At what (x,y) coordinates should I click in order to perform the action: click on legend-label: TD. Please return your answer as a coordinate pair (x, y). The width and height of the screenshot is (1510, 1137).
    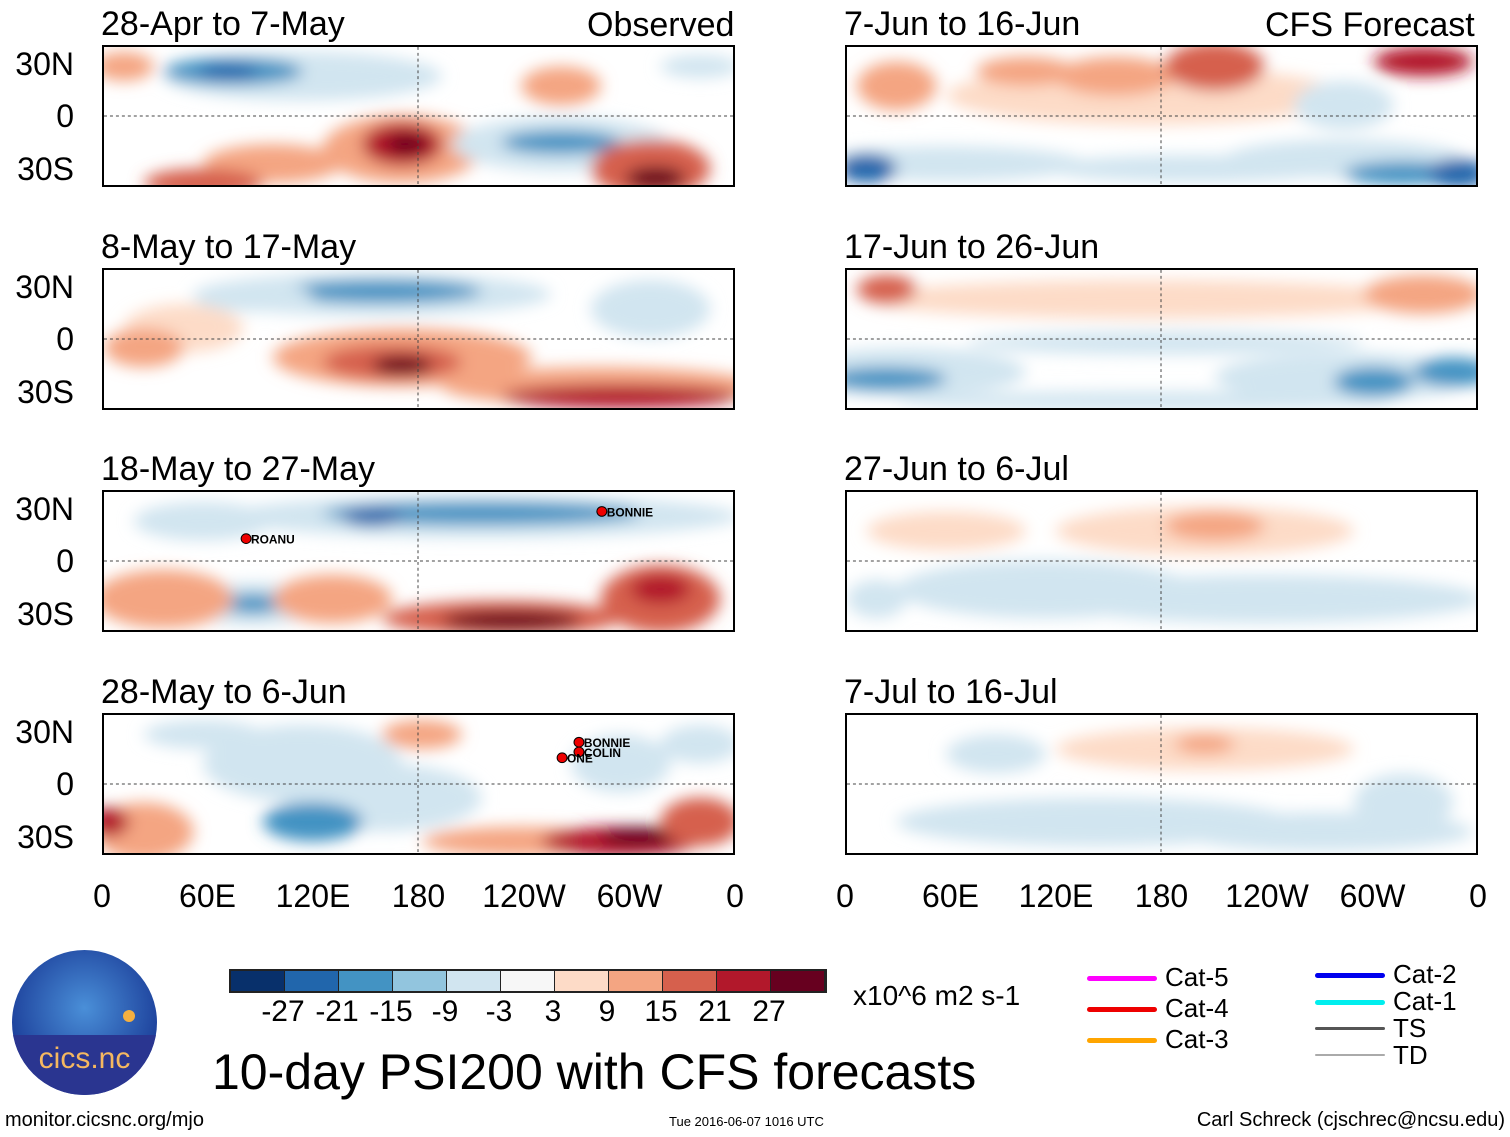
    Looking at the image, I should click on (1410, 1055).